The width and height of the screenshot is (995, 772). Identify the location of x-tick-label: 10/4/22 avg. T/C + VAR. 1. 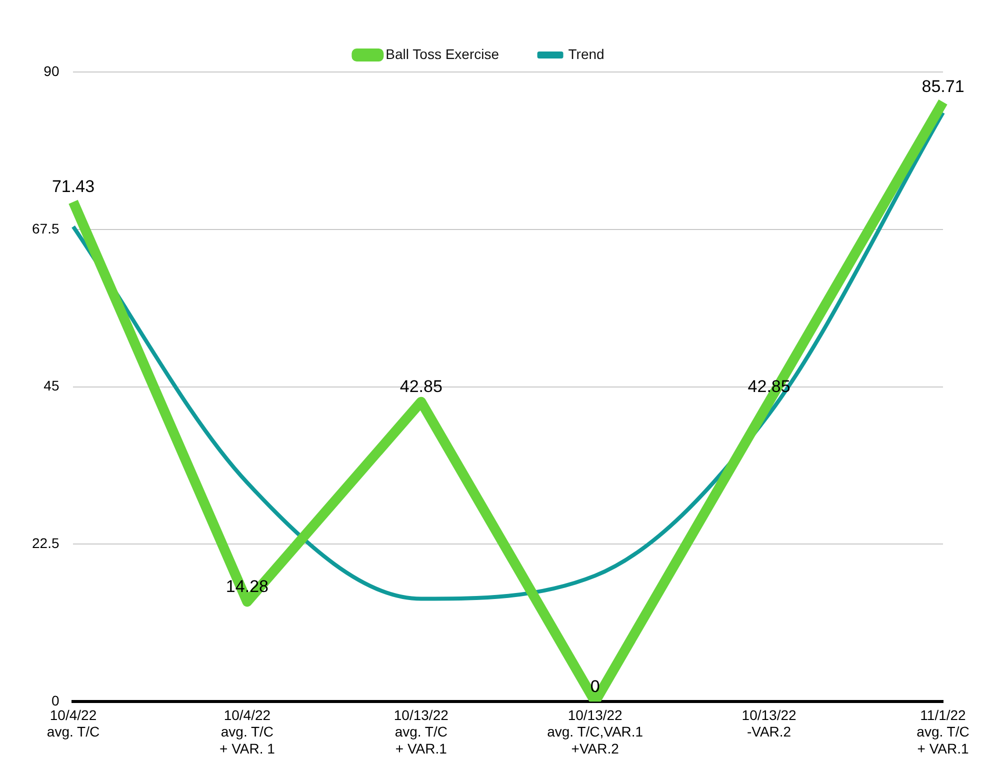
(248, 731).